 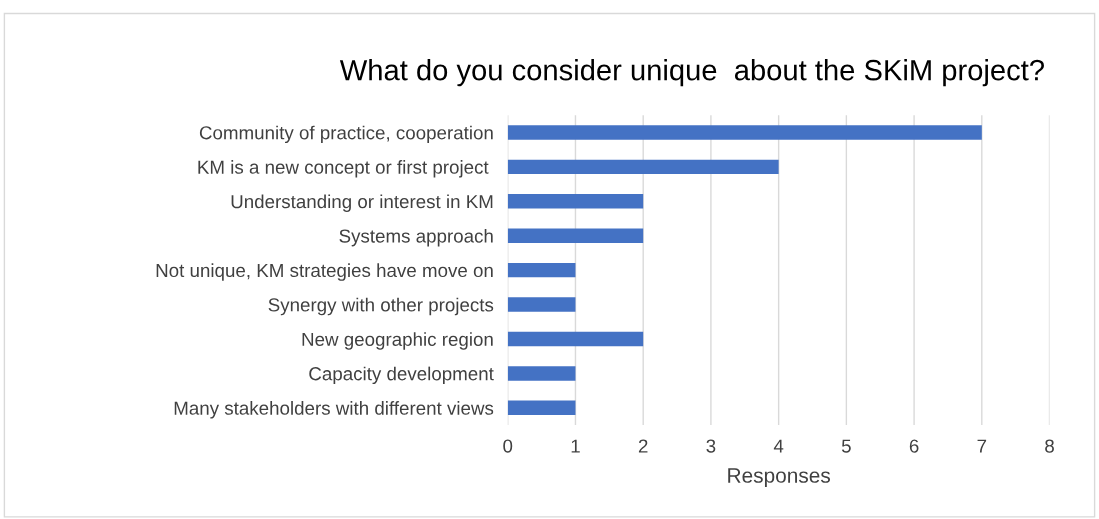 I want to click on x-tick-label: 2, so click(x=643, y=446).